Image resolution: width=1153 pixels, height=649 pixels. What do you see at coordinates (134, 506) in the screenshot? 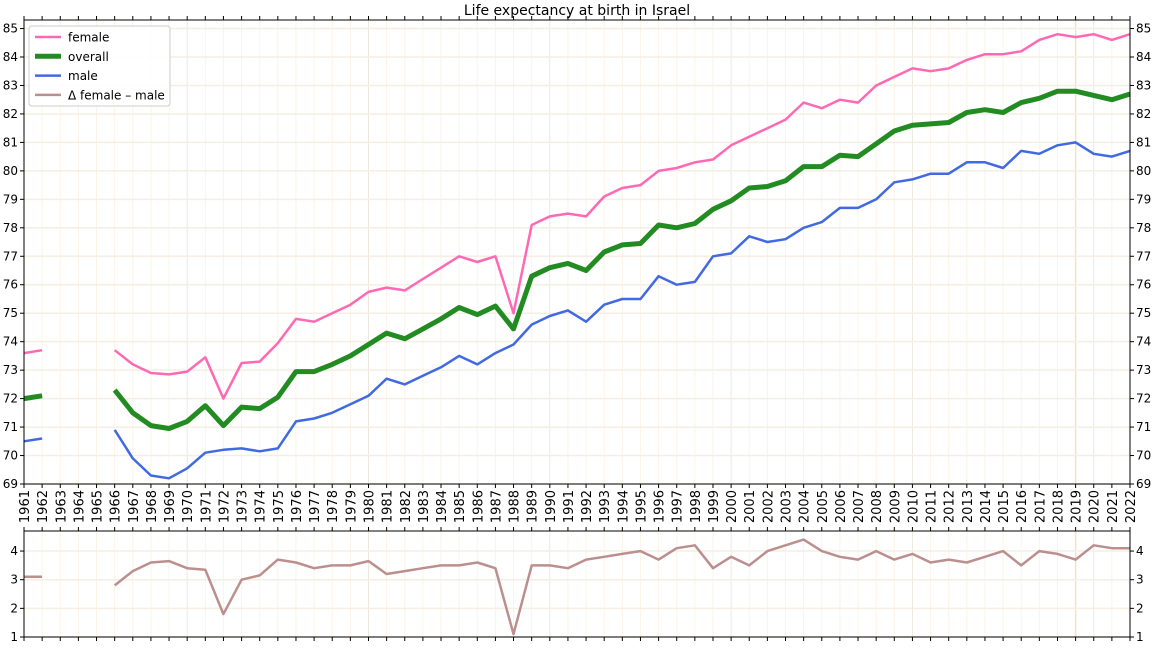
I see `x-tick-label: 1967` at bounding box center [134, 506].